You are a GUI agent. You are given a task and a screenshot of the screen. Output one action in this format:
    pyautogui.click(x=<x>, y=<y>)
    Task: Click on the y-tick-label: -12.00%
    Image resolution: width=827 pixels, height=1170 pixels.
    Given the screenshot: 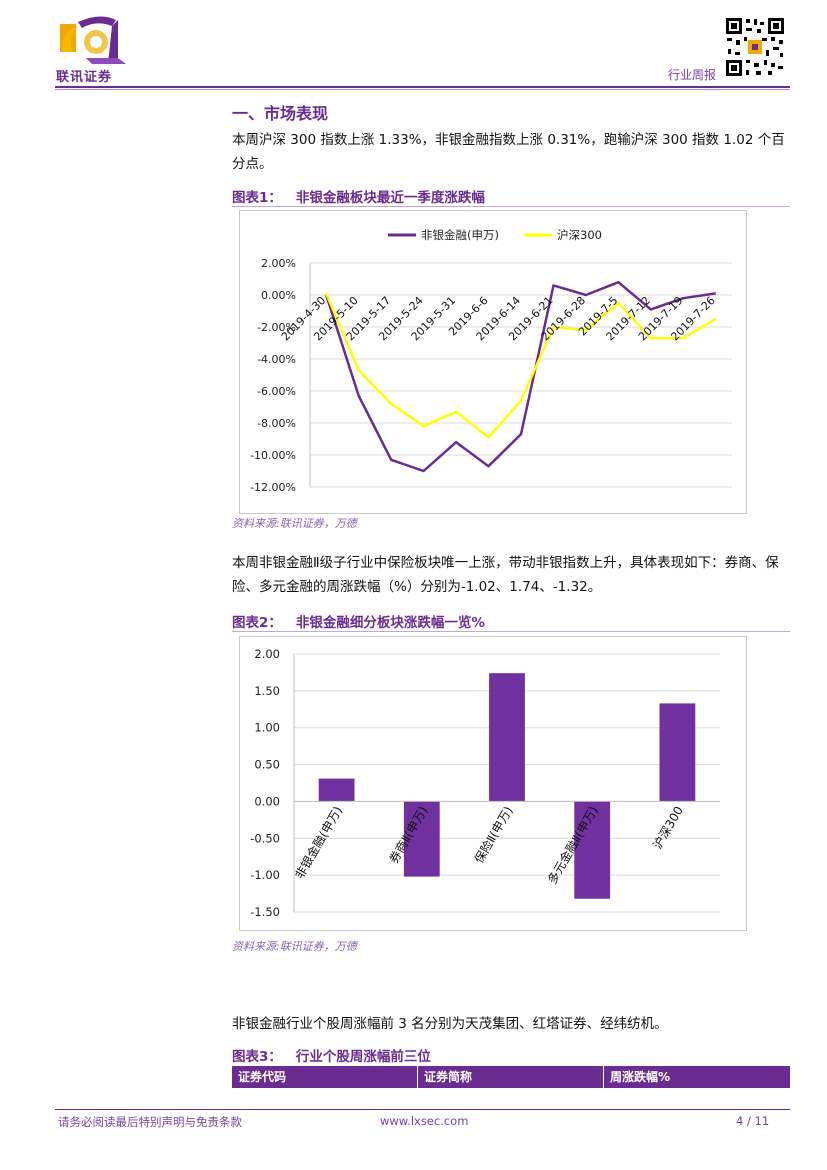 What is the action you would take?
    pyautogui.click(x=273, y=487)
    